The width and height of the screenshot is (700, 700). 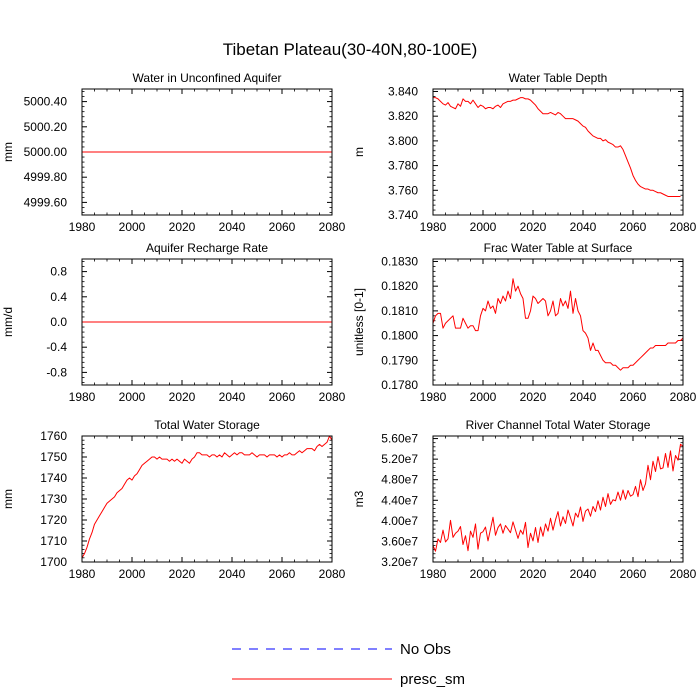 I want to click on y-tick-label: 3.740, so click(x=403, y=215).